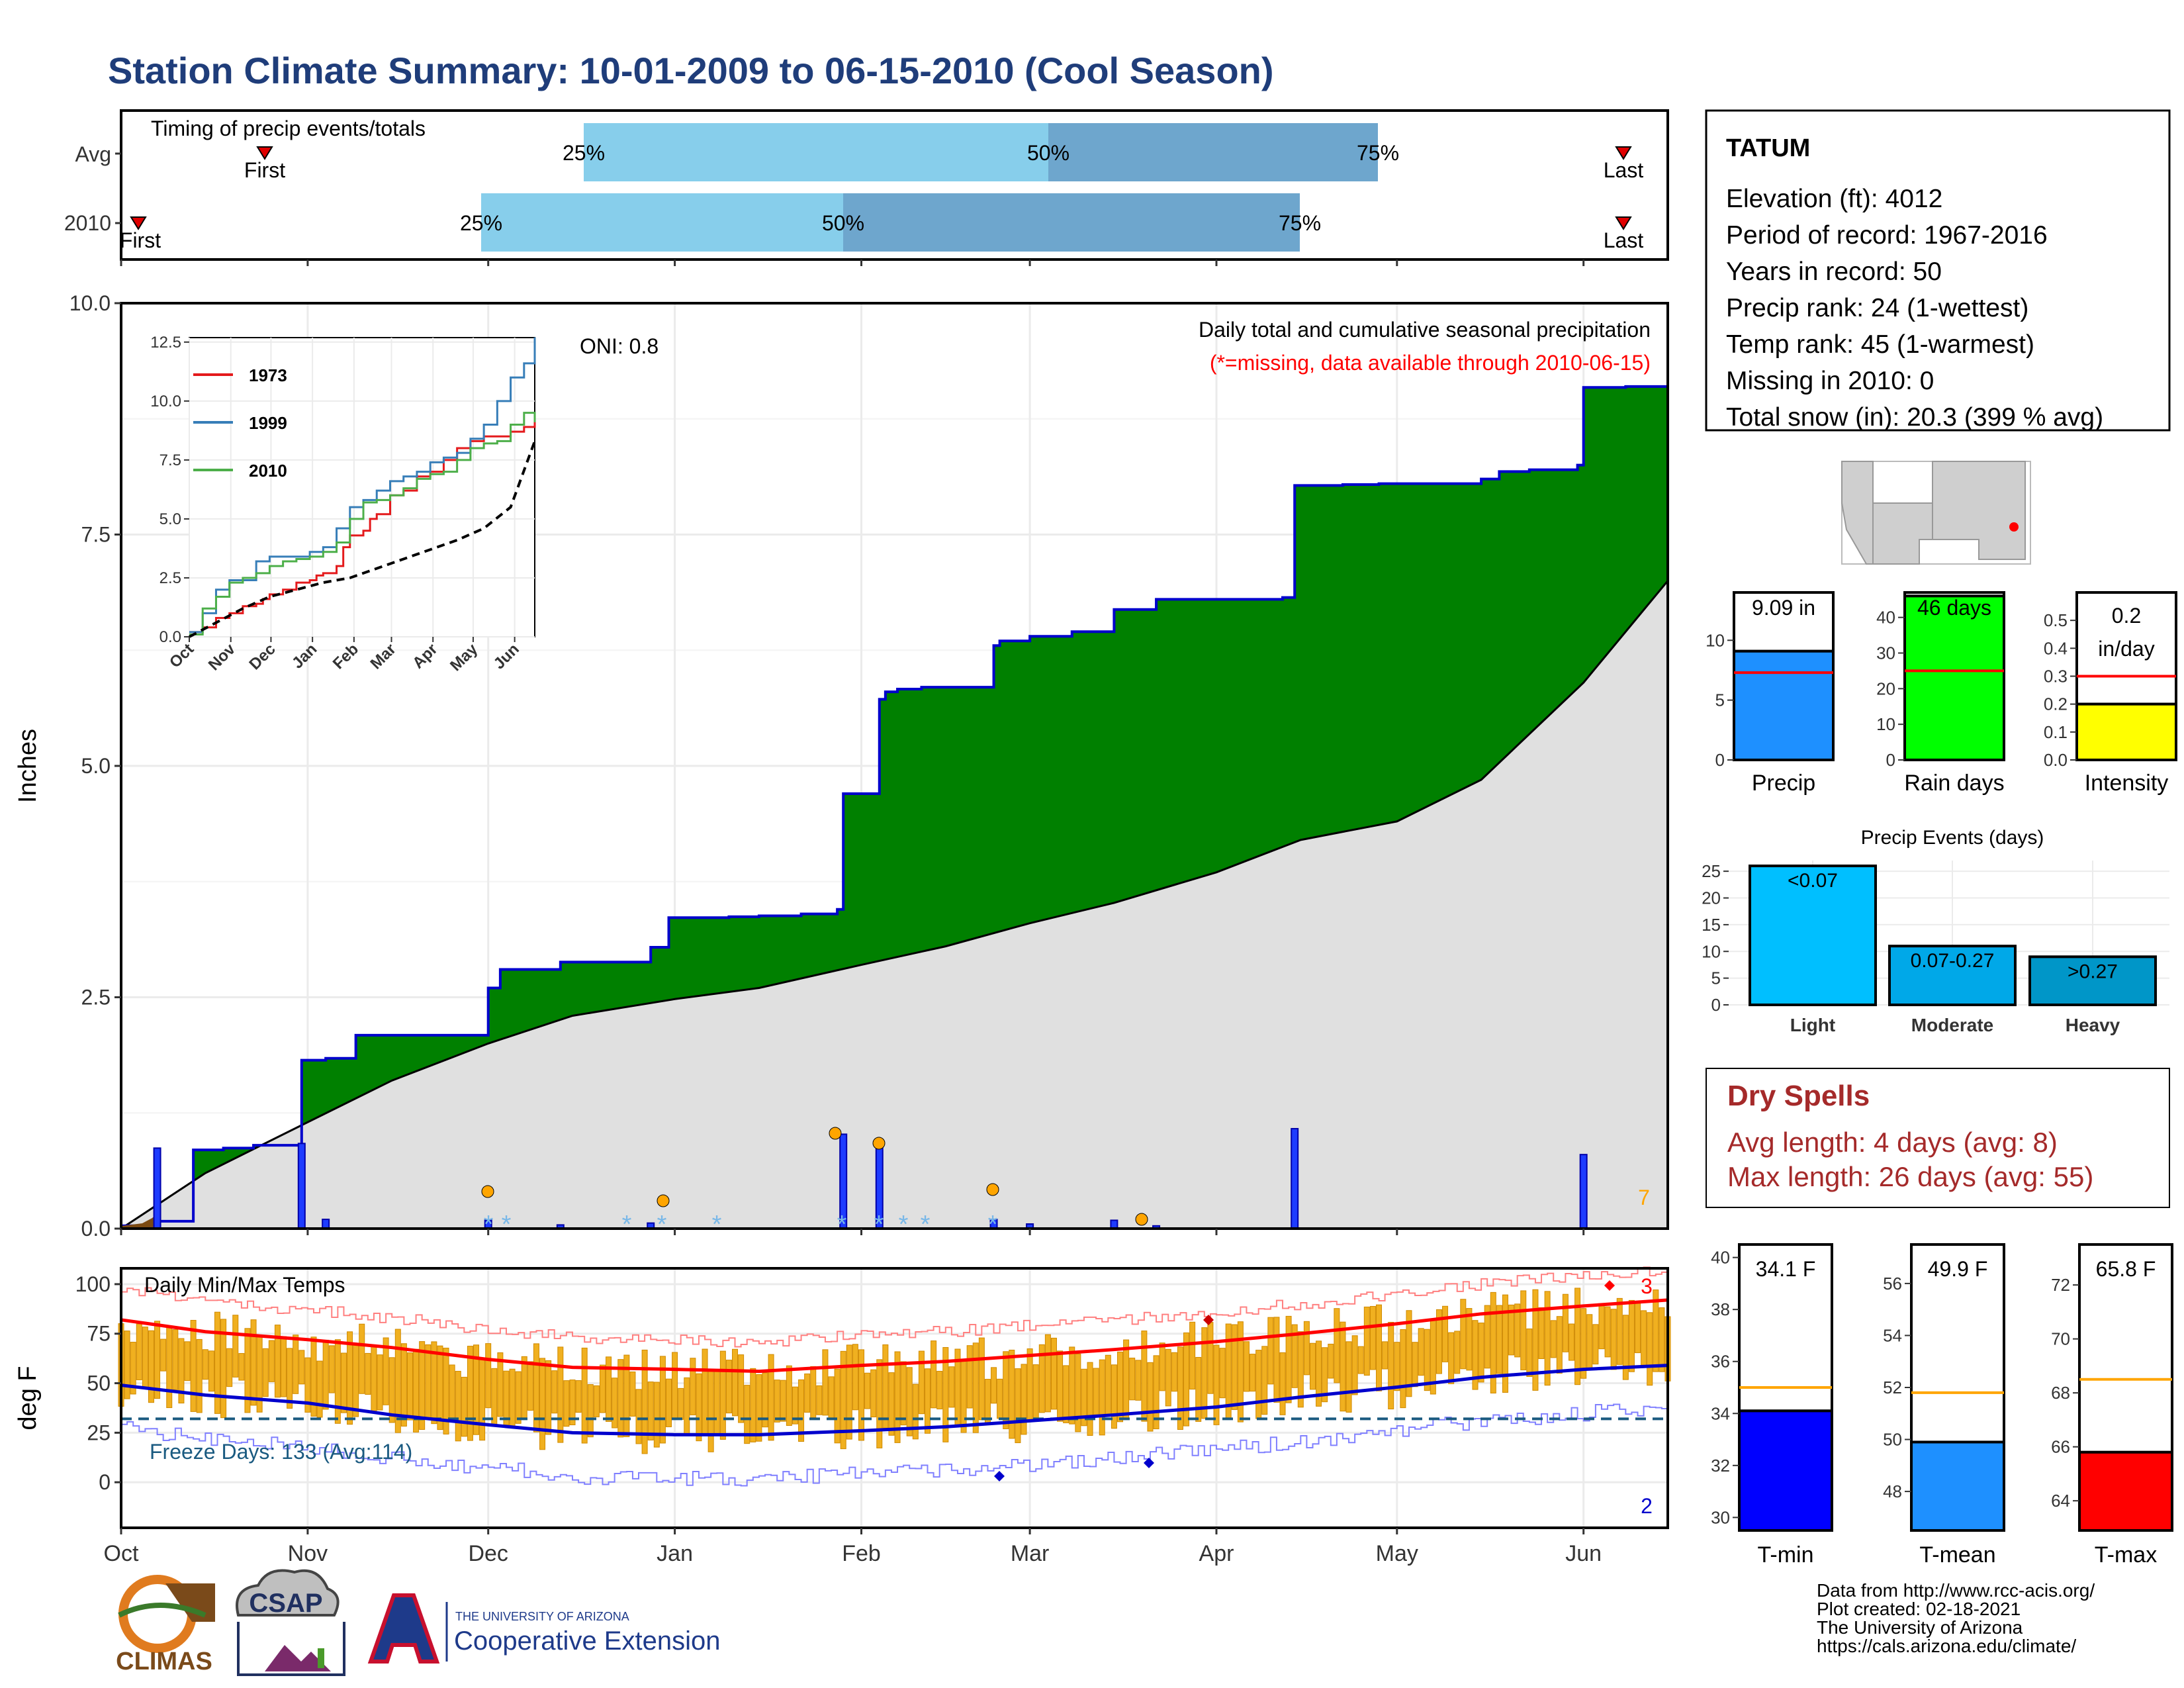  Describe the element at coordinates (2056, 760) in the screenshot. I see `summary-y-tick-label: 0.0` at that location.